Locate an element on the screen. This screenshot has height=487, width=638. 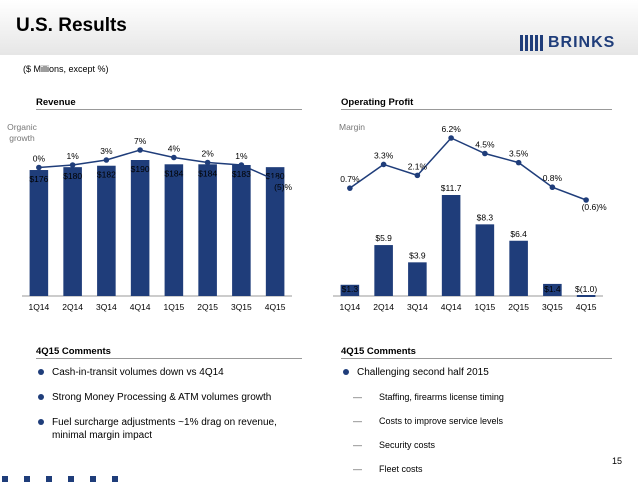
line-point-label: 3% is located at coordinates (106, 151).